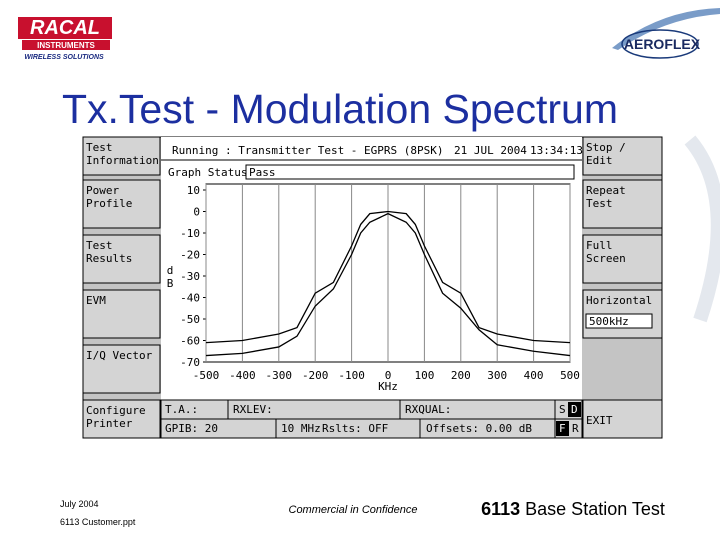 The width and height of the screenshot is (720, 540). What do you see at coordinates (424, 375) in the screenshot?
I see `x-tick-label: 100` at bounding box center [424, 375].